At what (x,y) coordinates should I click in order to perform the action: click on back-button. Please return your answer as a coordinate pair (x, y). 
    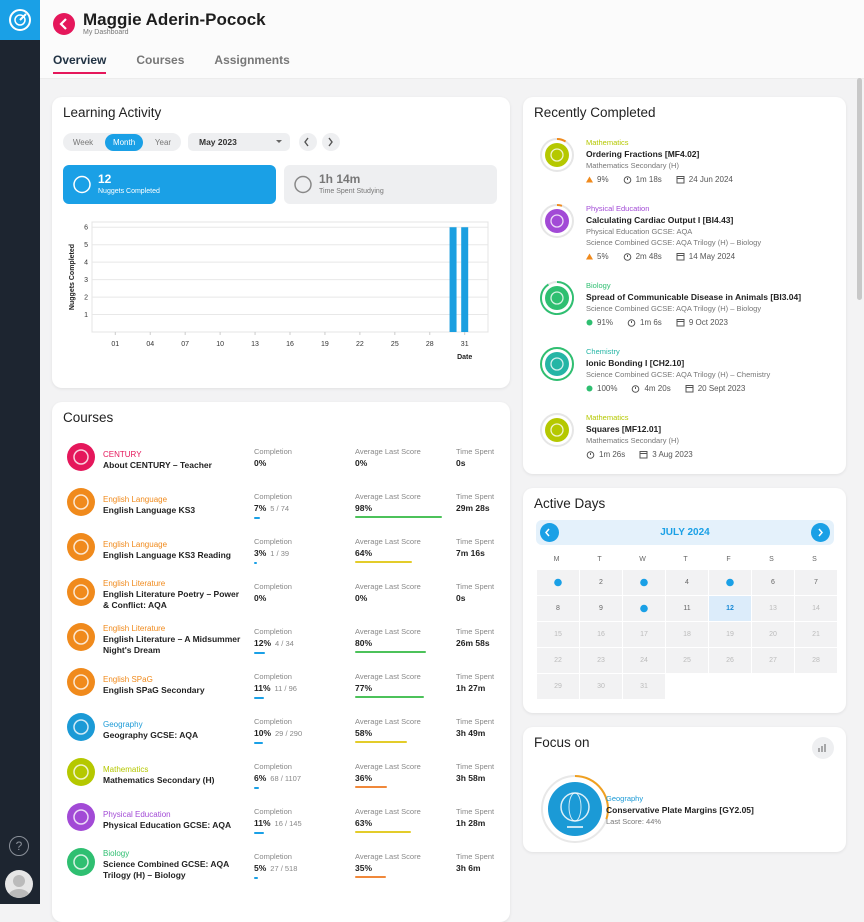
    Looking at the image, I should click on (64, 24).